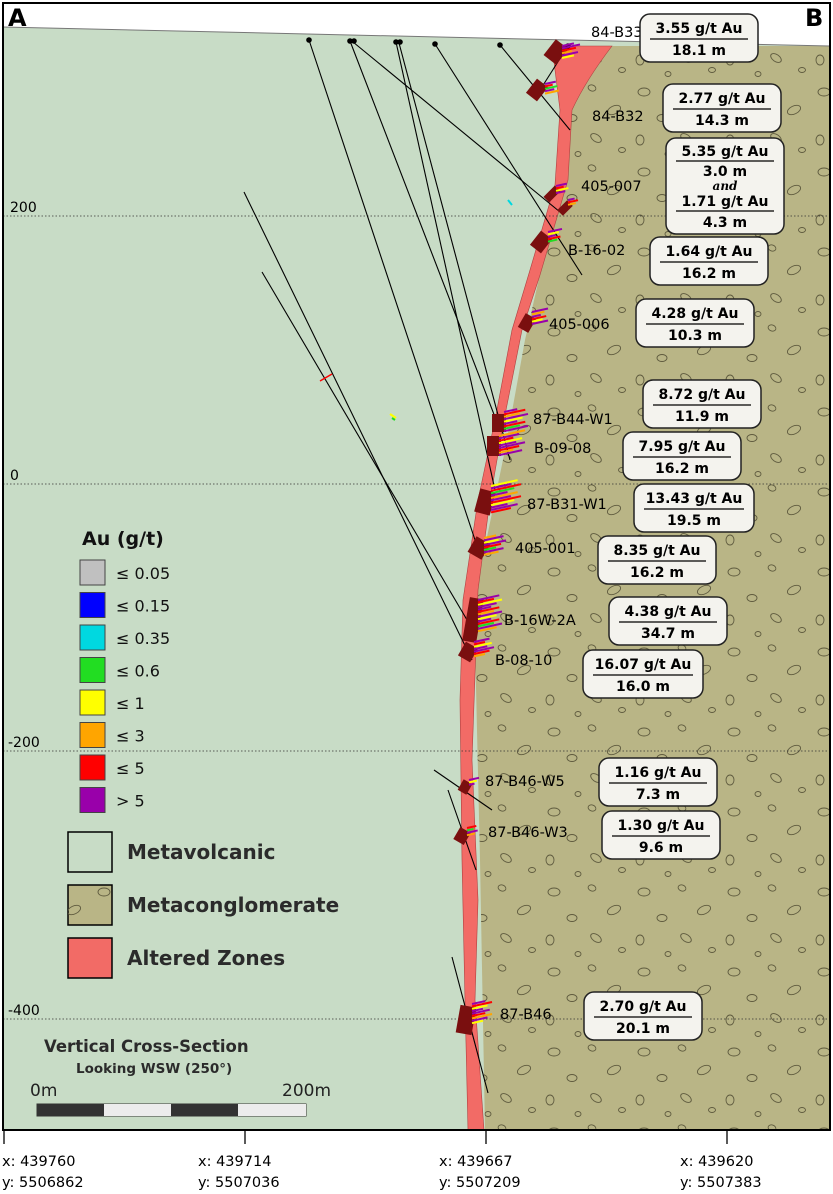 The height and width of the screenshot is (1194, 833). Describe the element at coordinates (721, 1183) in the screenshot. I see `coord-y: y: 5507383` at that location.